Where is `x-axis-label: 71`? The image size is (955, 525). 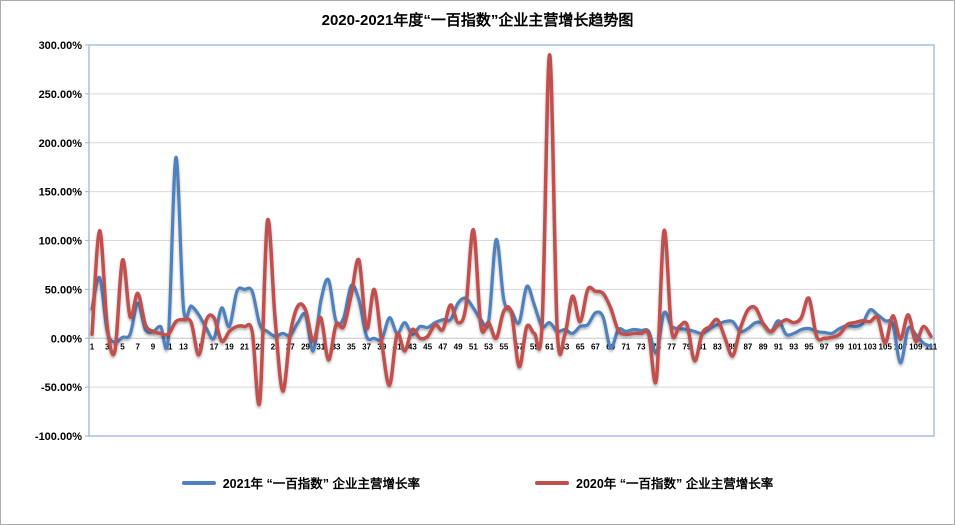
x-axis-label: 71 is located at coordinates (625, 346).